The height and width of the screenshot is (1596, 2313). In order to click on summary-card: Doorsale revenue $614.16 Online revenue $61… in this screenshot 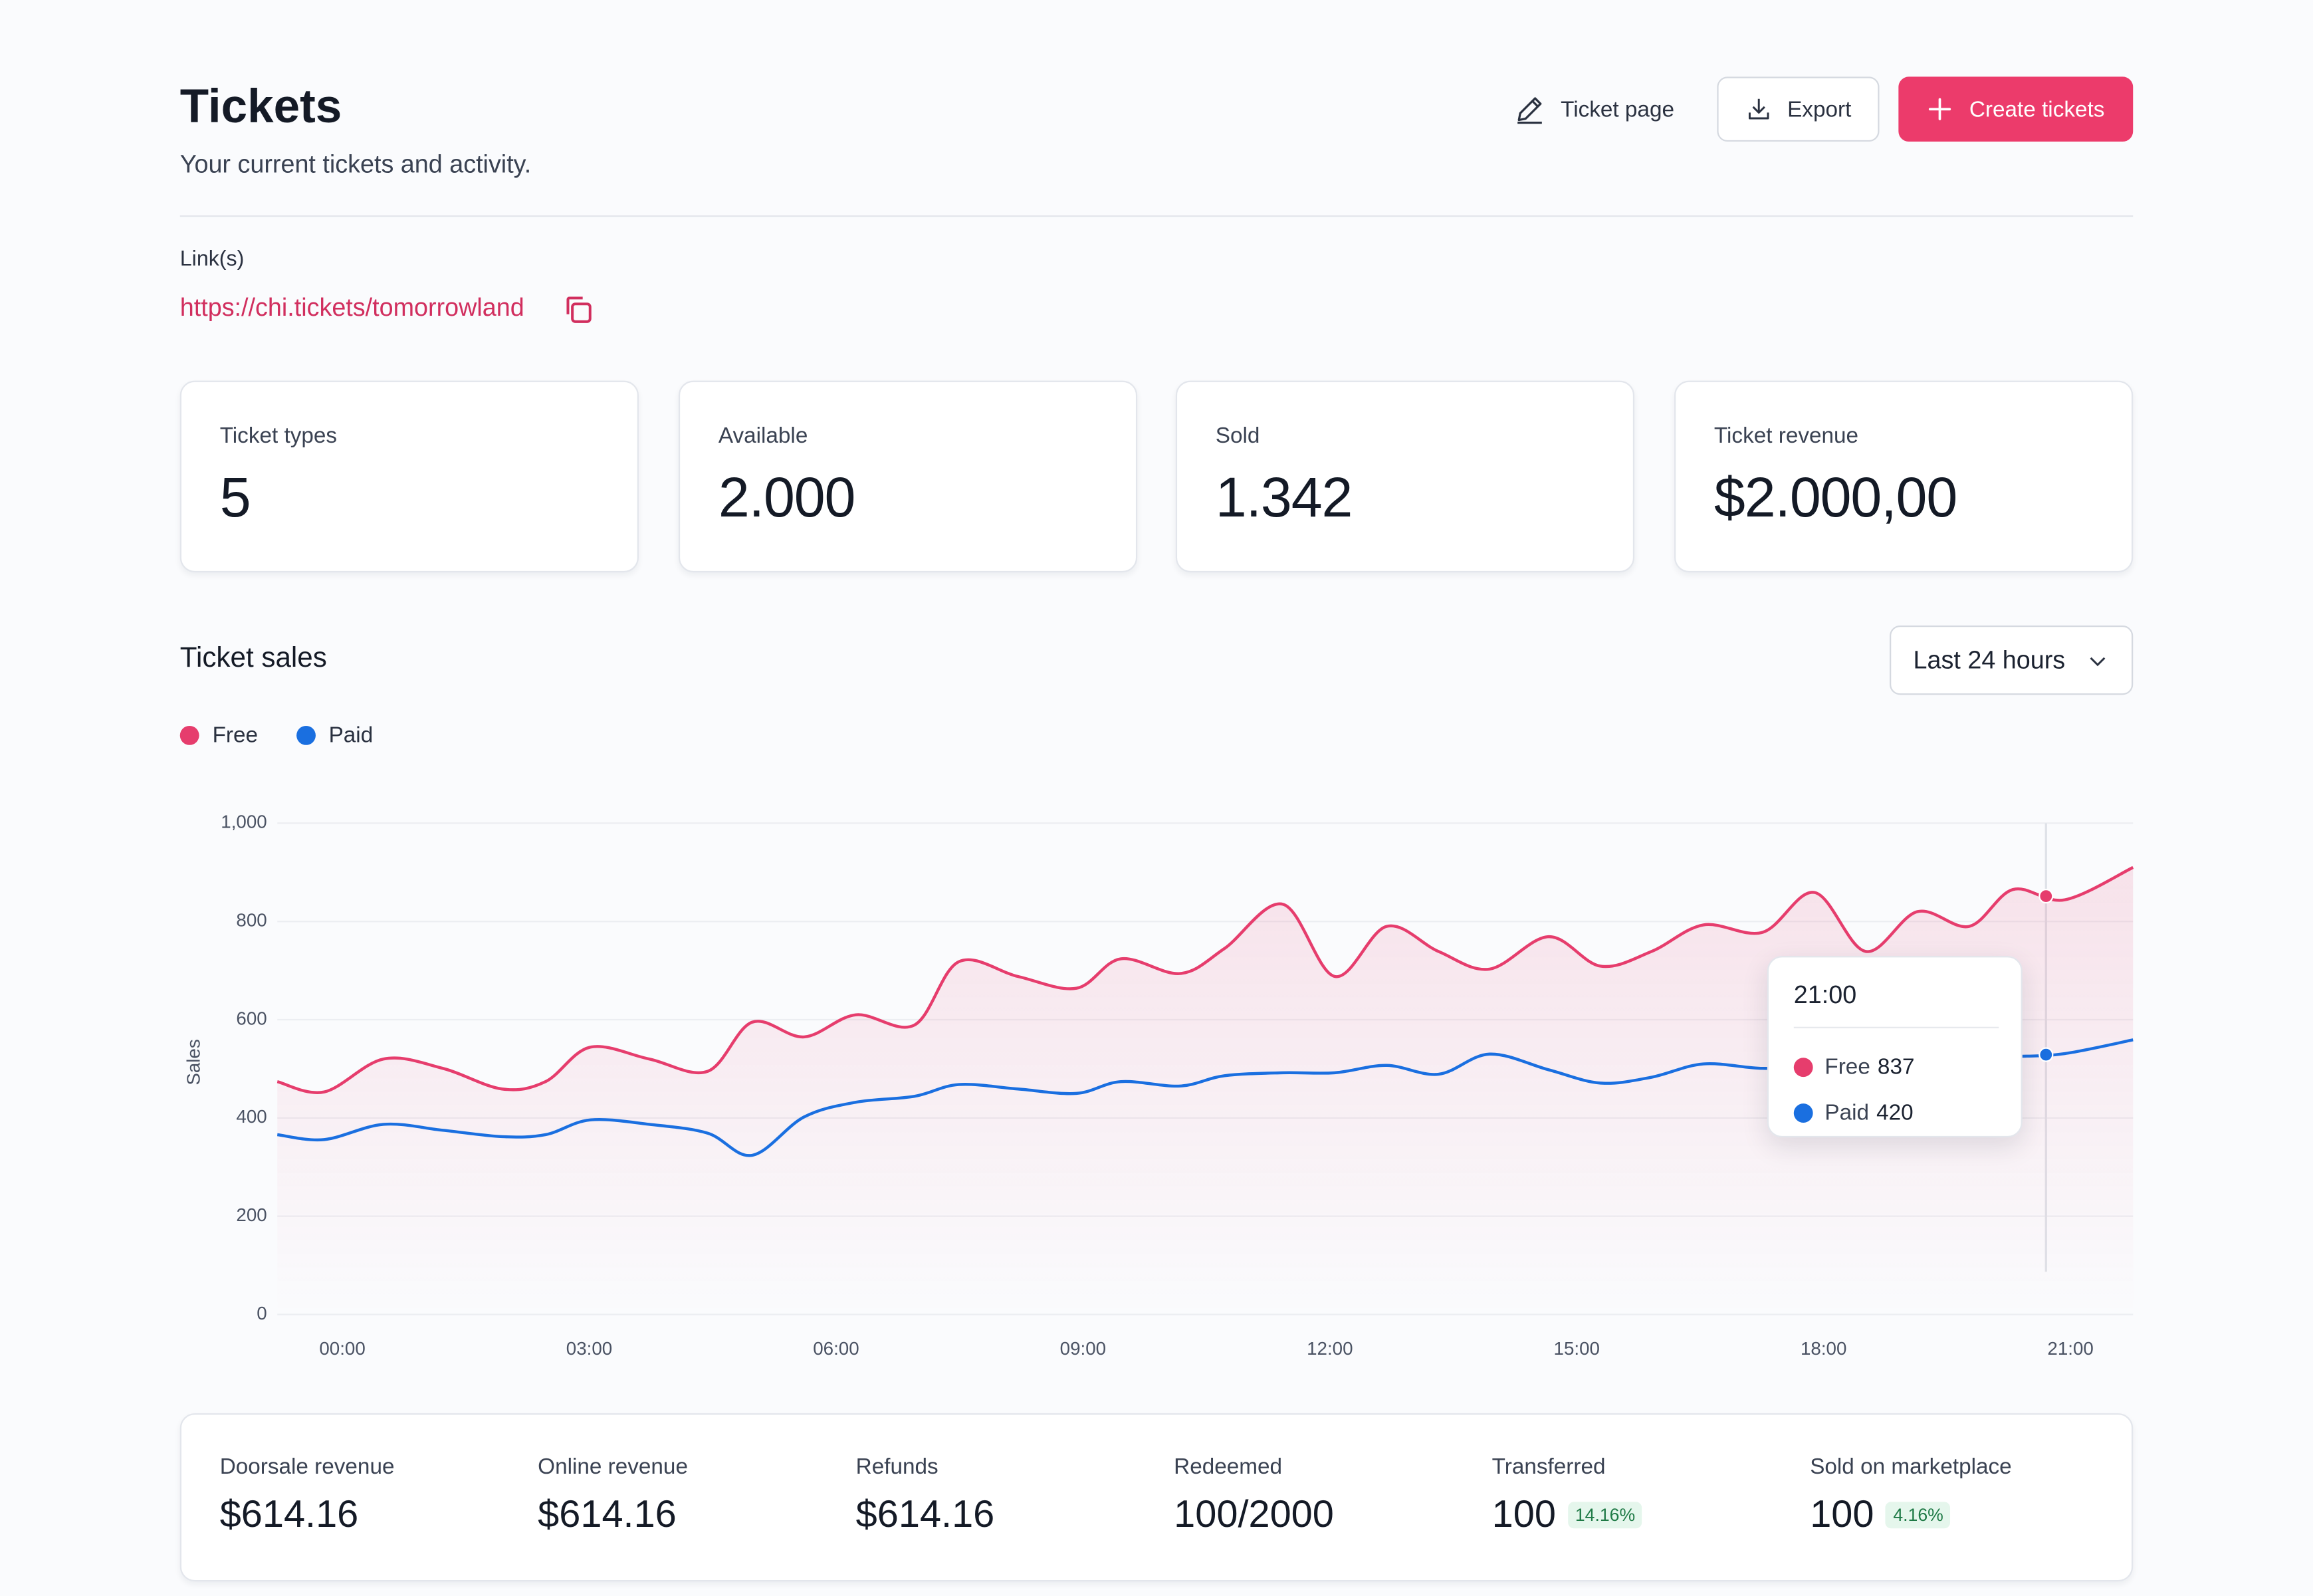, I will do `click(1156, 1497)`.